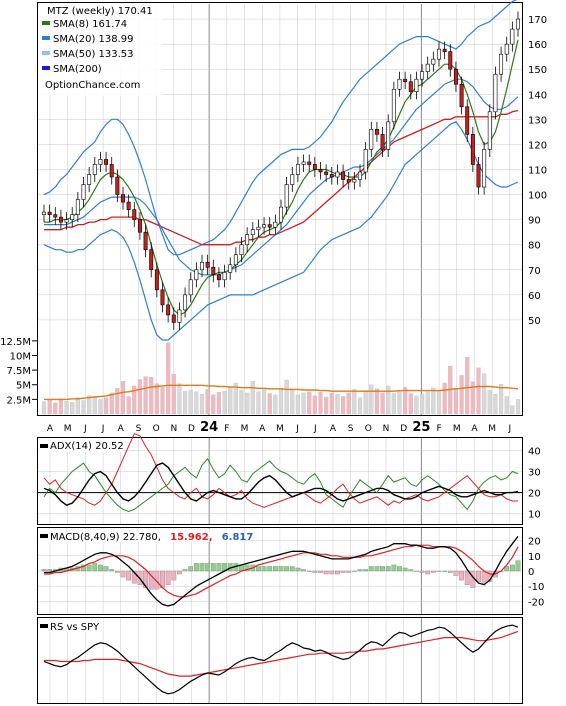  I want to click on volume-y-tick: 2.5M, so click(18, 400).